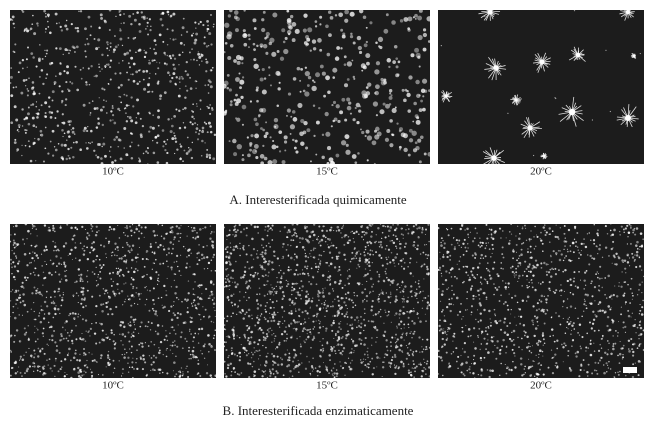 The height and width of the screenshot is (423, 645). What do you see at coordinates (630, 370) in the screenshot?
I see `scale-bar` at bounding box center [630, 370].